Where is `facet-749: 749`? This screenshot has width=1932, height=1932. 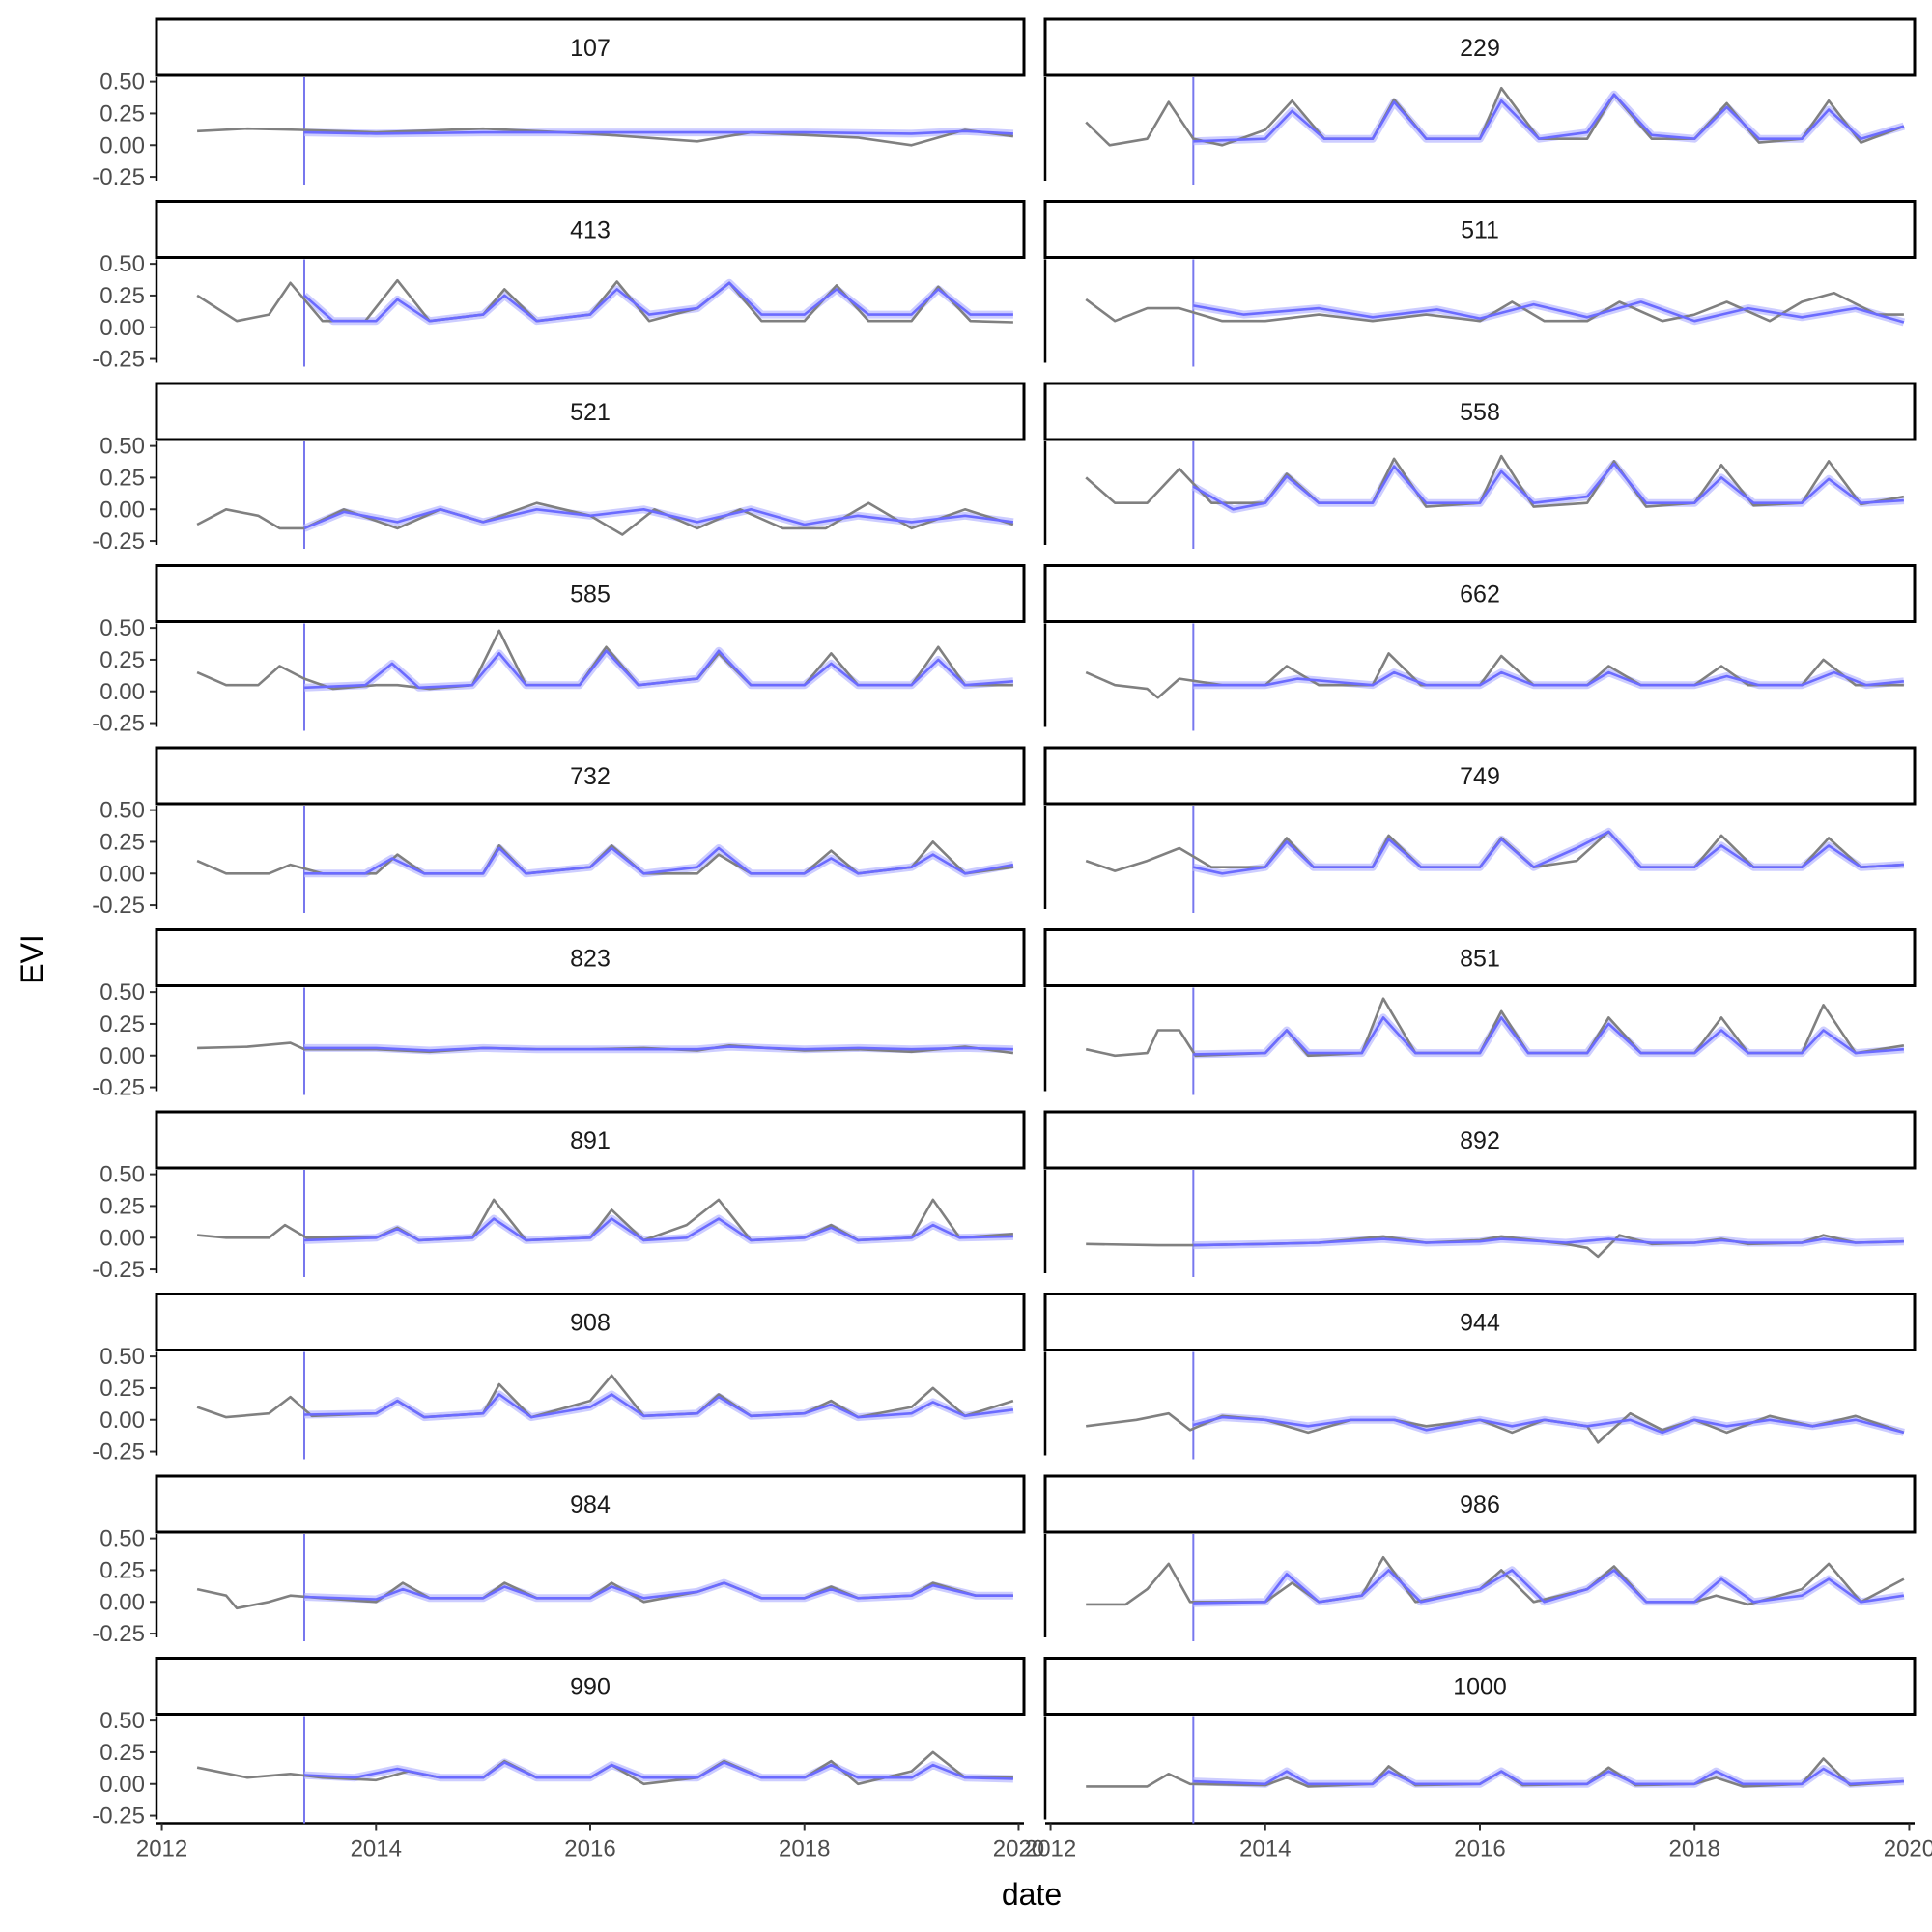 facet-749: 749 is located at coordinates (1480, 829).